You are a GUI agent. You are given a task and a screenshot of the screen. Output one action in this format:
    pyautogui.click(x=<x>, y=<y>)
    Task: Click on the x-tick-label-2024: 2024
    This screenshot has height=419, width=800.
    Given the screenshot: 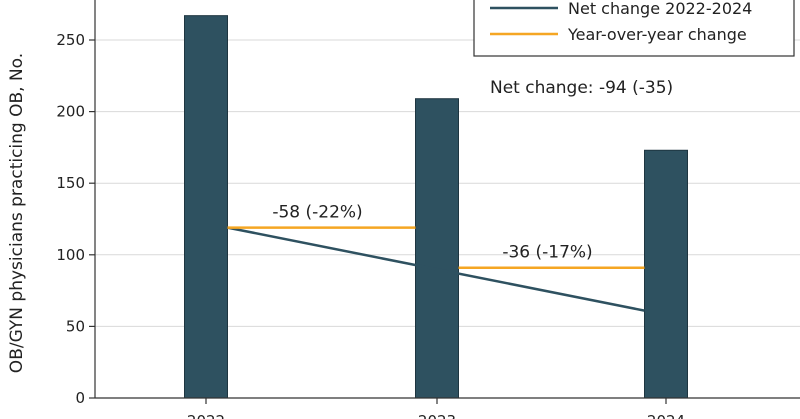 What is the action you would take?
    pyautogui.click(x=666, y=415)
    